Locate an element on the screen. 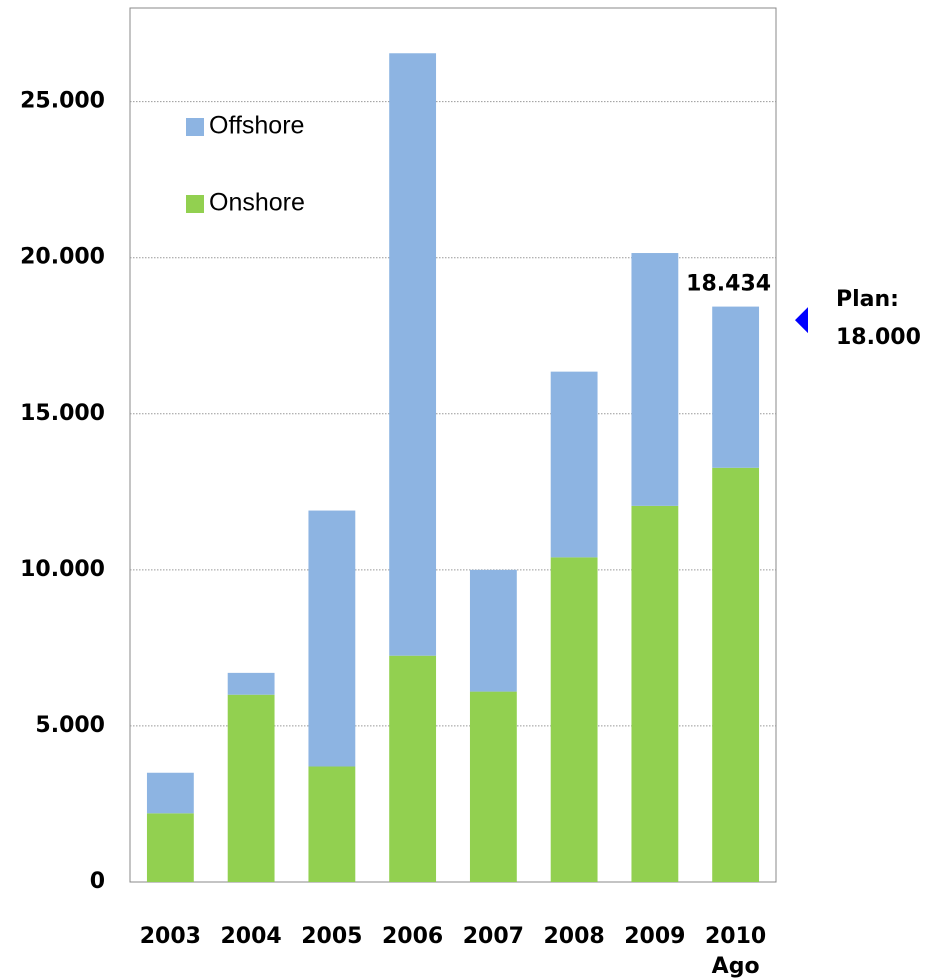 This screenshot has width=929, height=980. x-tick-label: 2005 is located at coordinates (331, 936).